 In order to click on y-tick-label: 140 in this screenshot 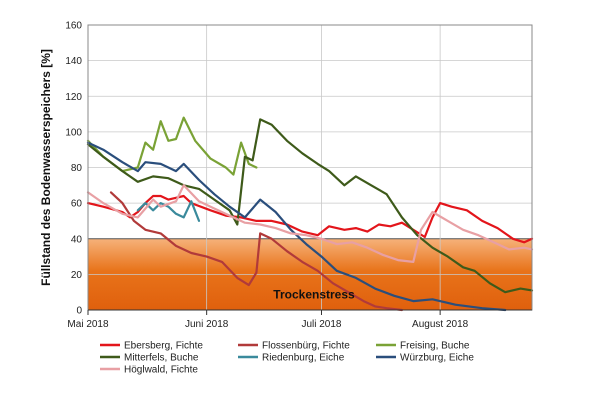, I will do `click(73, 61)`.